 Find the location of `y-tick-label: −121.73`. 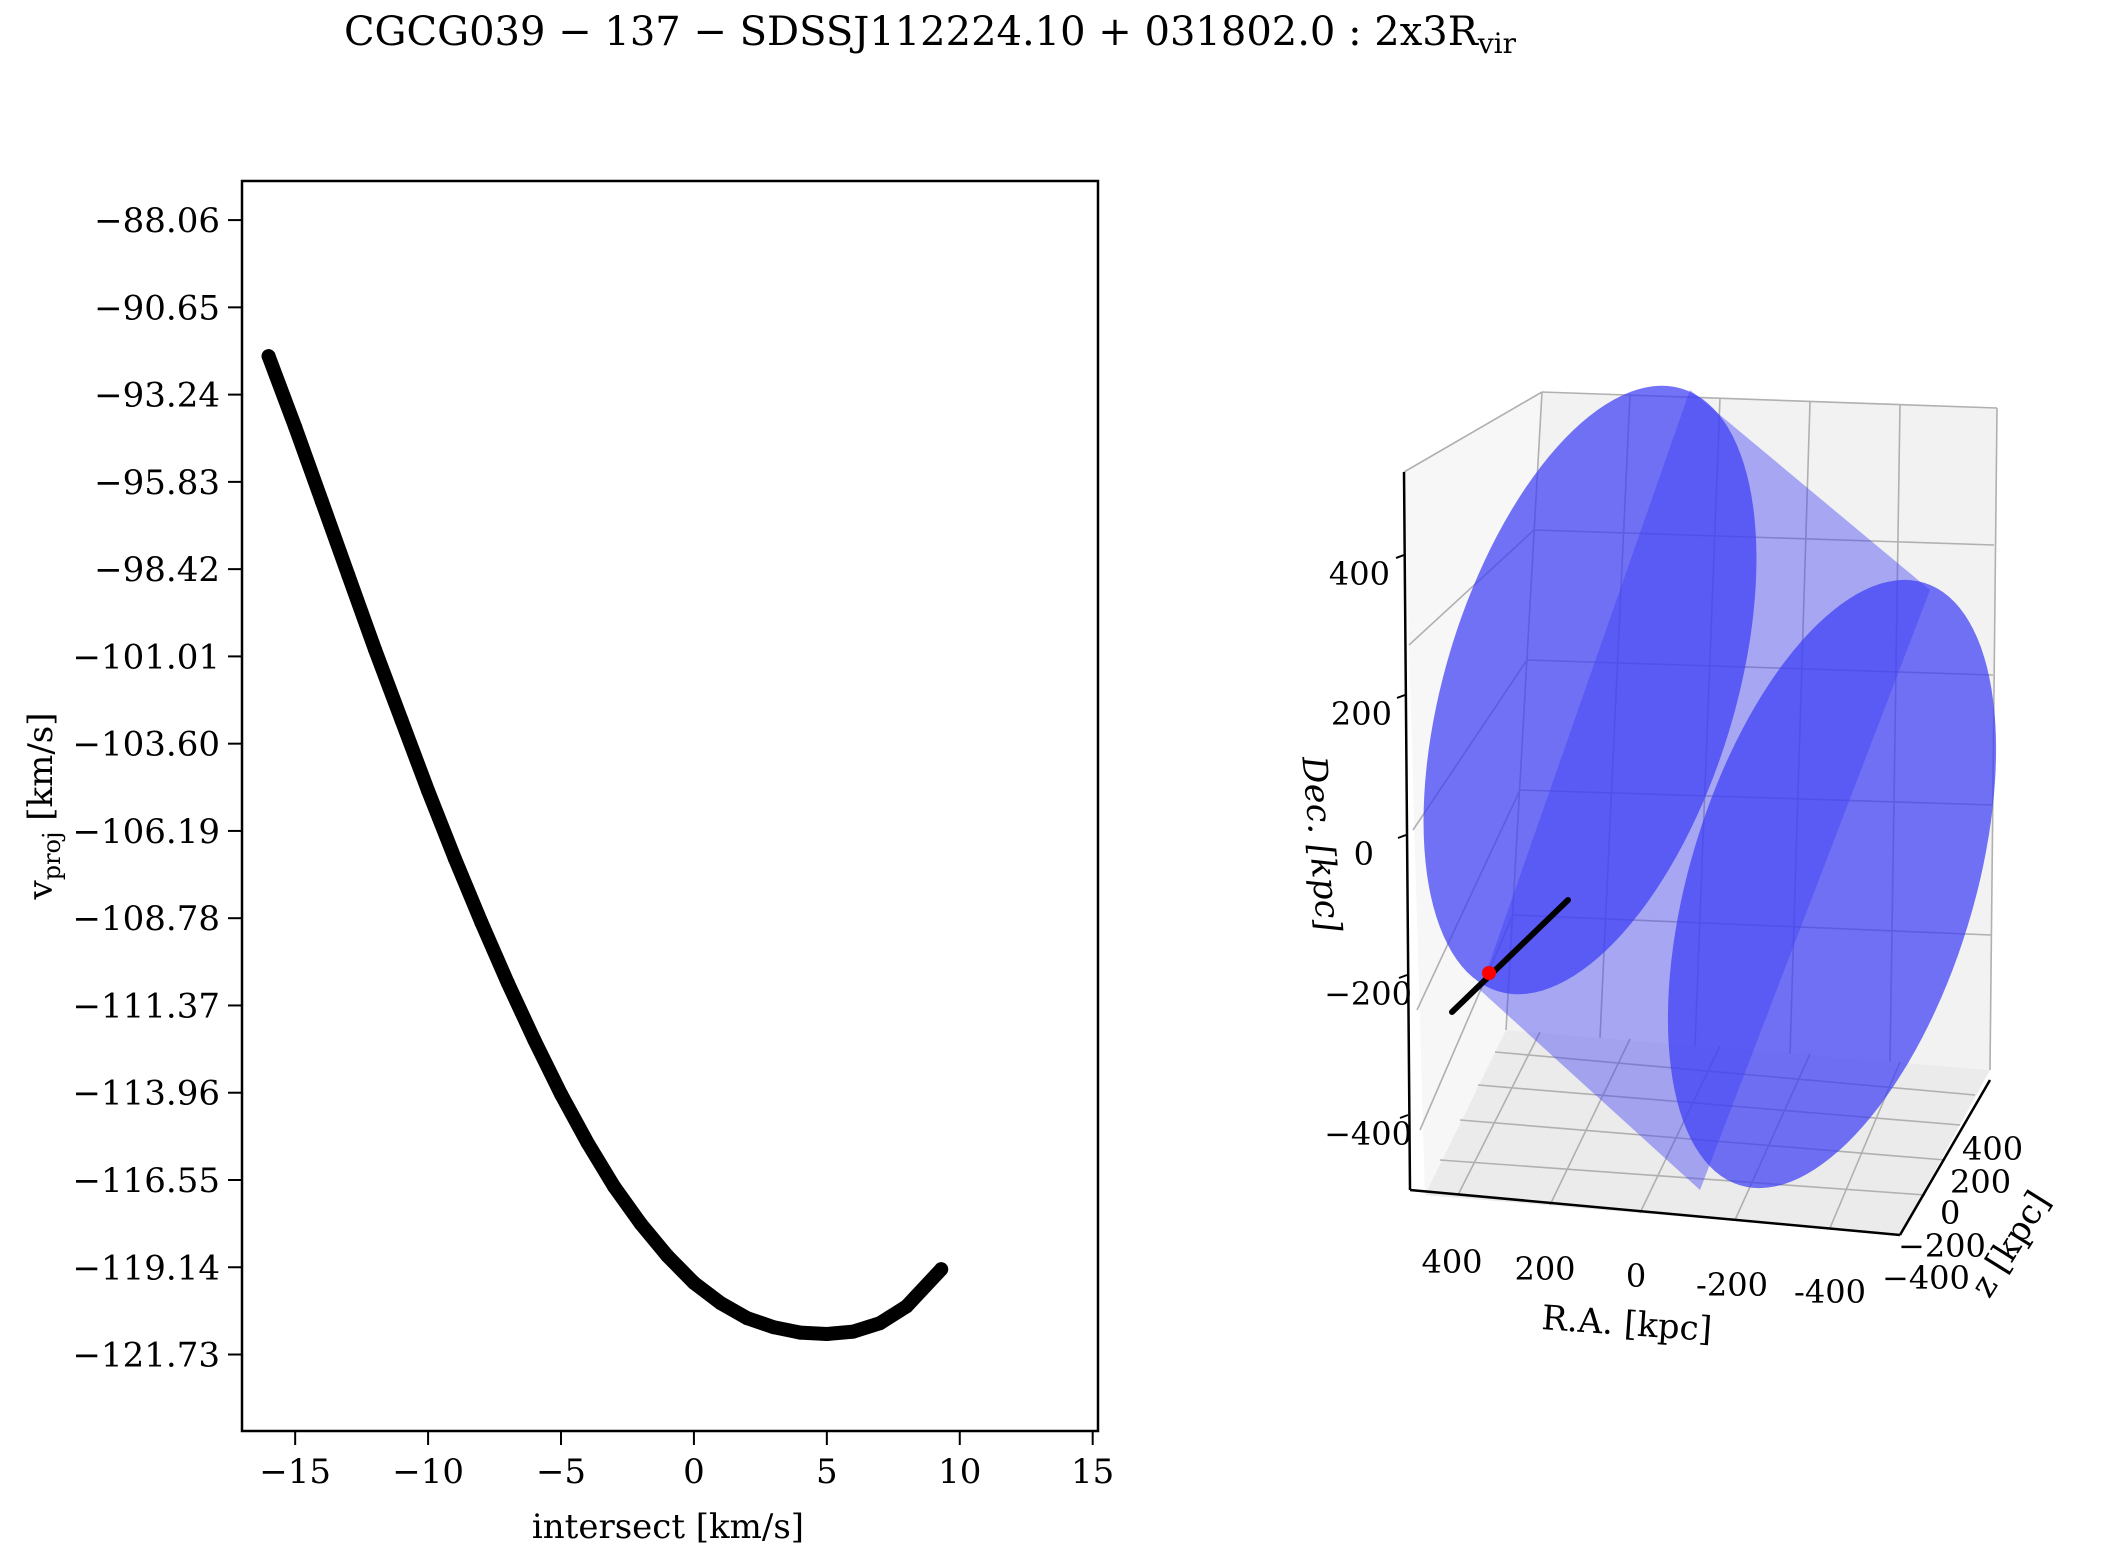

y-tick-label: −121.73 is located at coordinates (146, 1356).